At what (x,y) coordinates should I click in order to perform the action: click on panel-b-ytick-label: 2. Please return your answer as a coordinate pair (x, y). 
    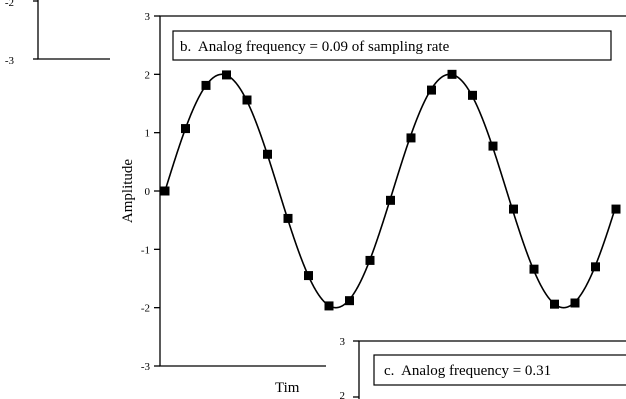
    Looking at the image, I should click on (148, 75).